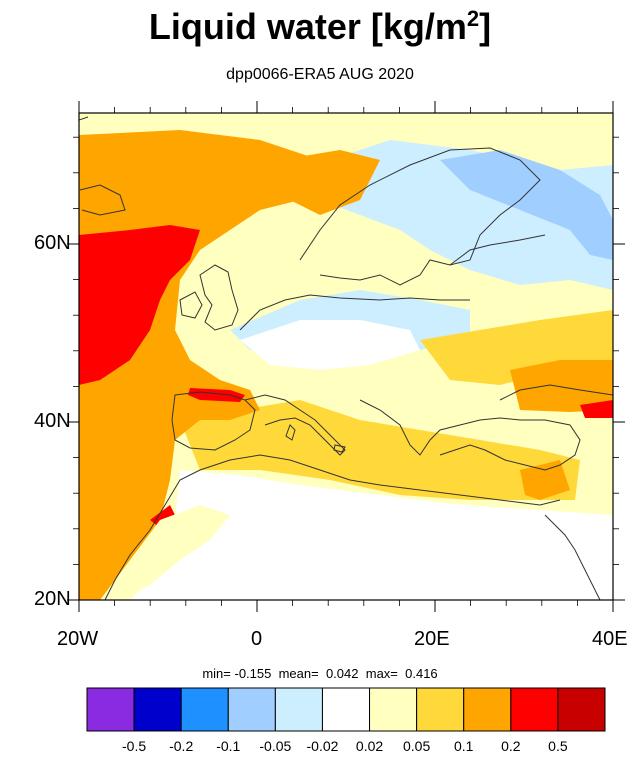 The height and width of the screenshot is (765, 640). What do you see at coordinates (315, 438) in the screenshot?
I see `coast-sicily-sardinia` at bounding box center [315, 438].